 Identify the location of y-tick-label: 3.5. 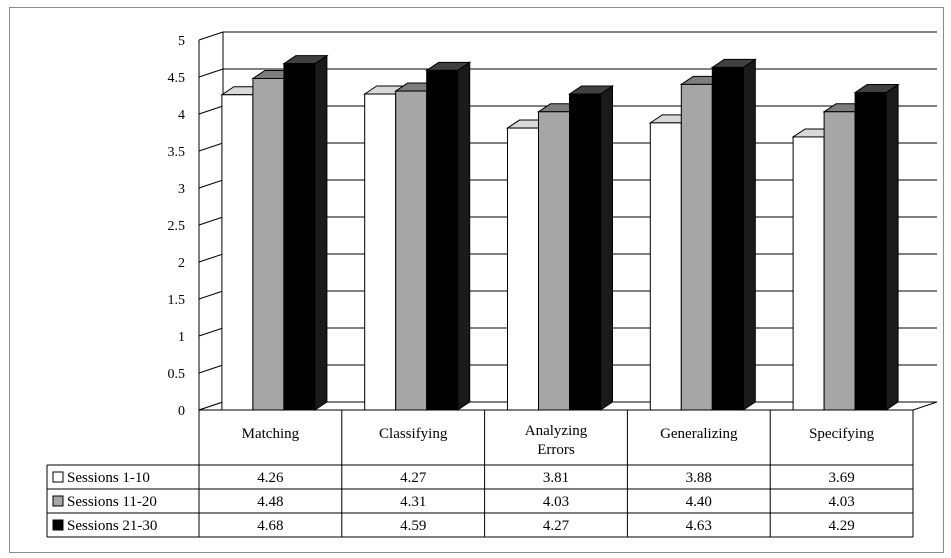
(177, 152).